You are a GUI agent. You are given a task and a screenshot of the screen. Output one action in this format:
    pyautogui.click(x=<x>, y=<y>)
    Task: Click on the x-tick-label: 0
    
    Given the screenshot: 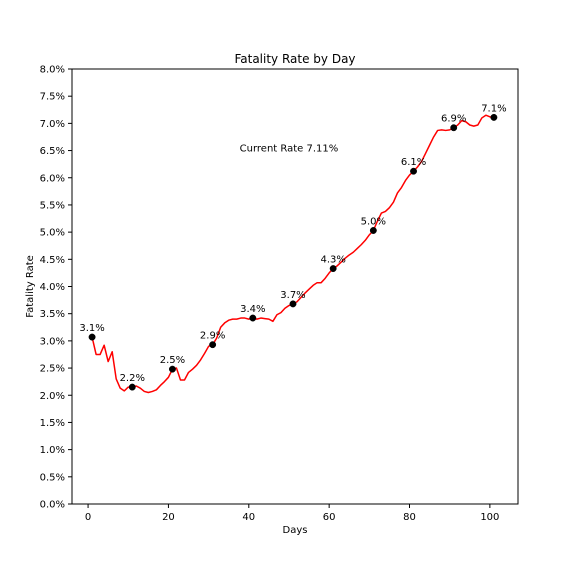 What is the action you would take?
    pyautogui.click(x=88, y=517)
    